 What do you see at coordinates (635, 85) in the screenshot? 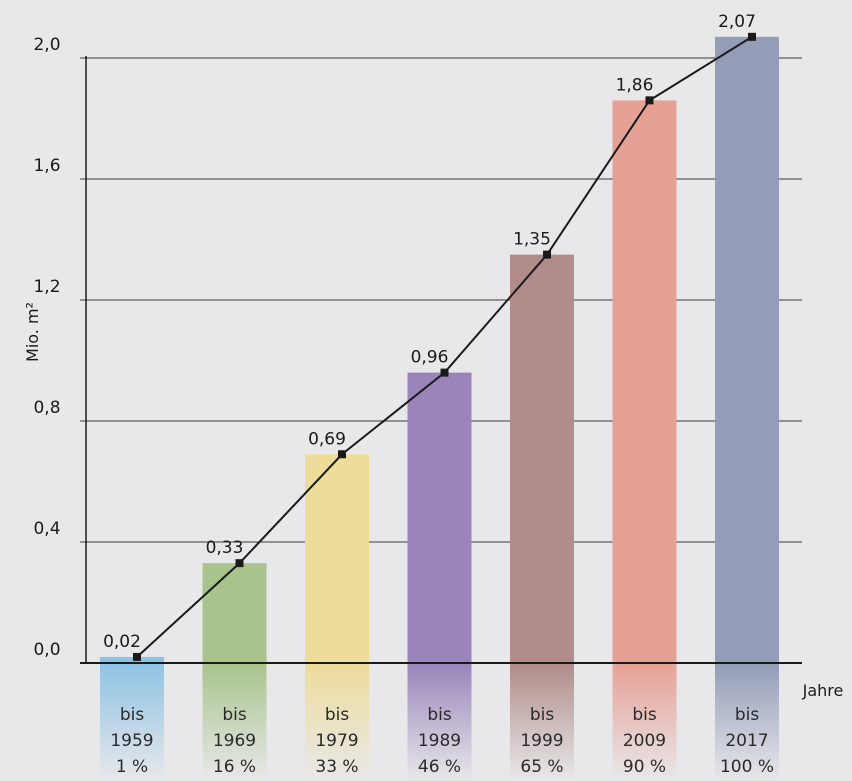
I see `value-label: 1,86` at bounding box center [635, 85].